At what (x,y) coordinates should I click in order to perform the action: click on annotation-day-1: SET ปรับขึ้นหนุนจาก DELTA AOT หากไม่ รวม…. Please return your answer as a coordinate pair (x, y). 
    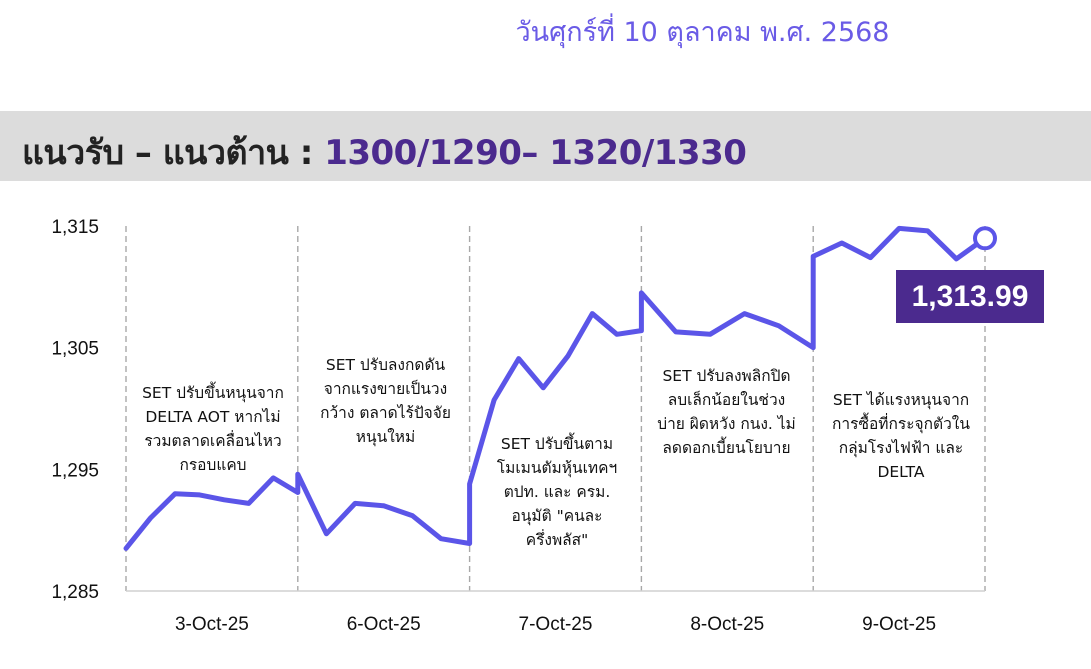
    Looking at the image, I should click on (213, 429).